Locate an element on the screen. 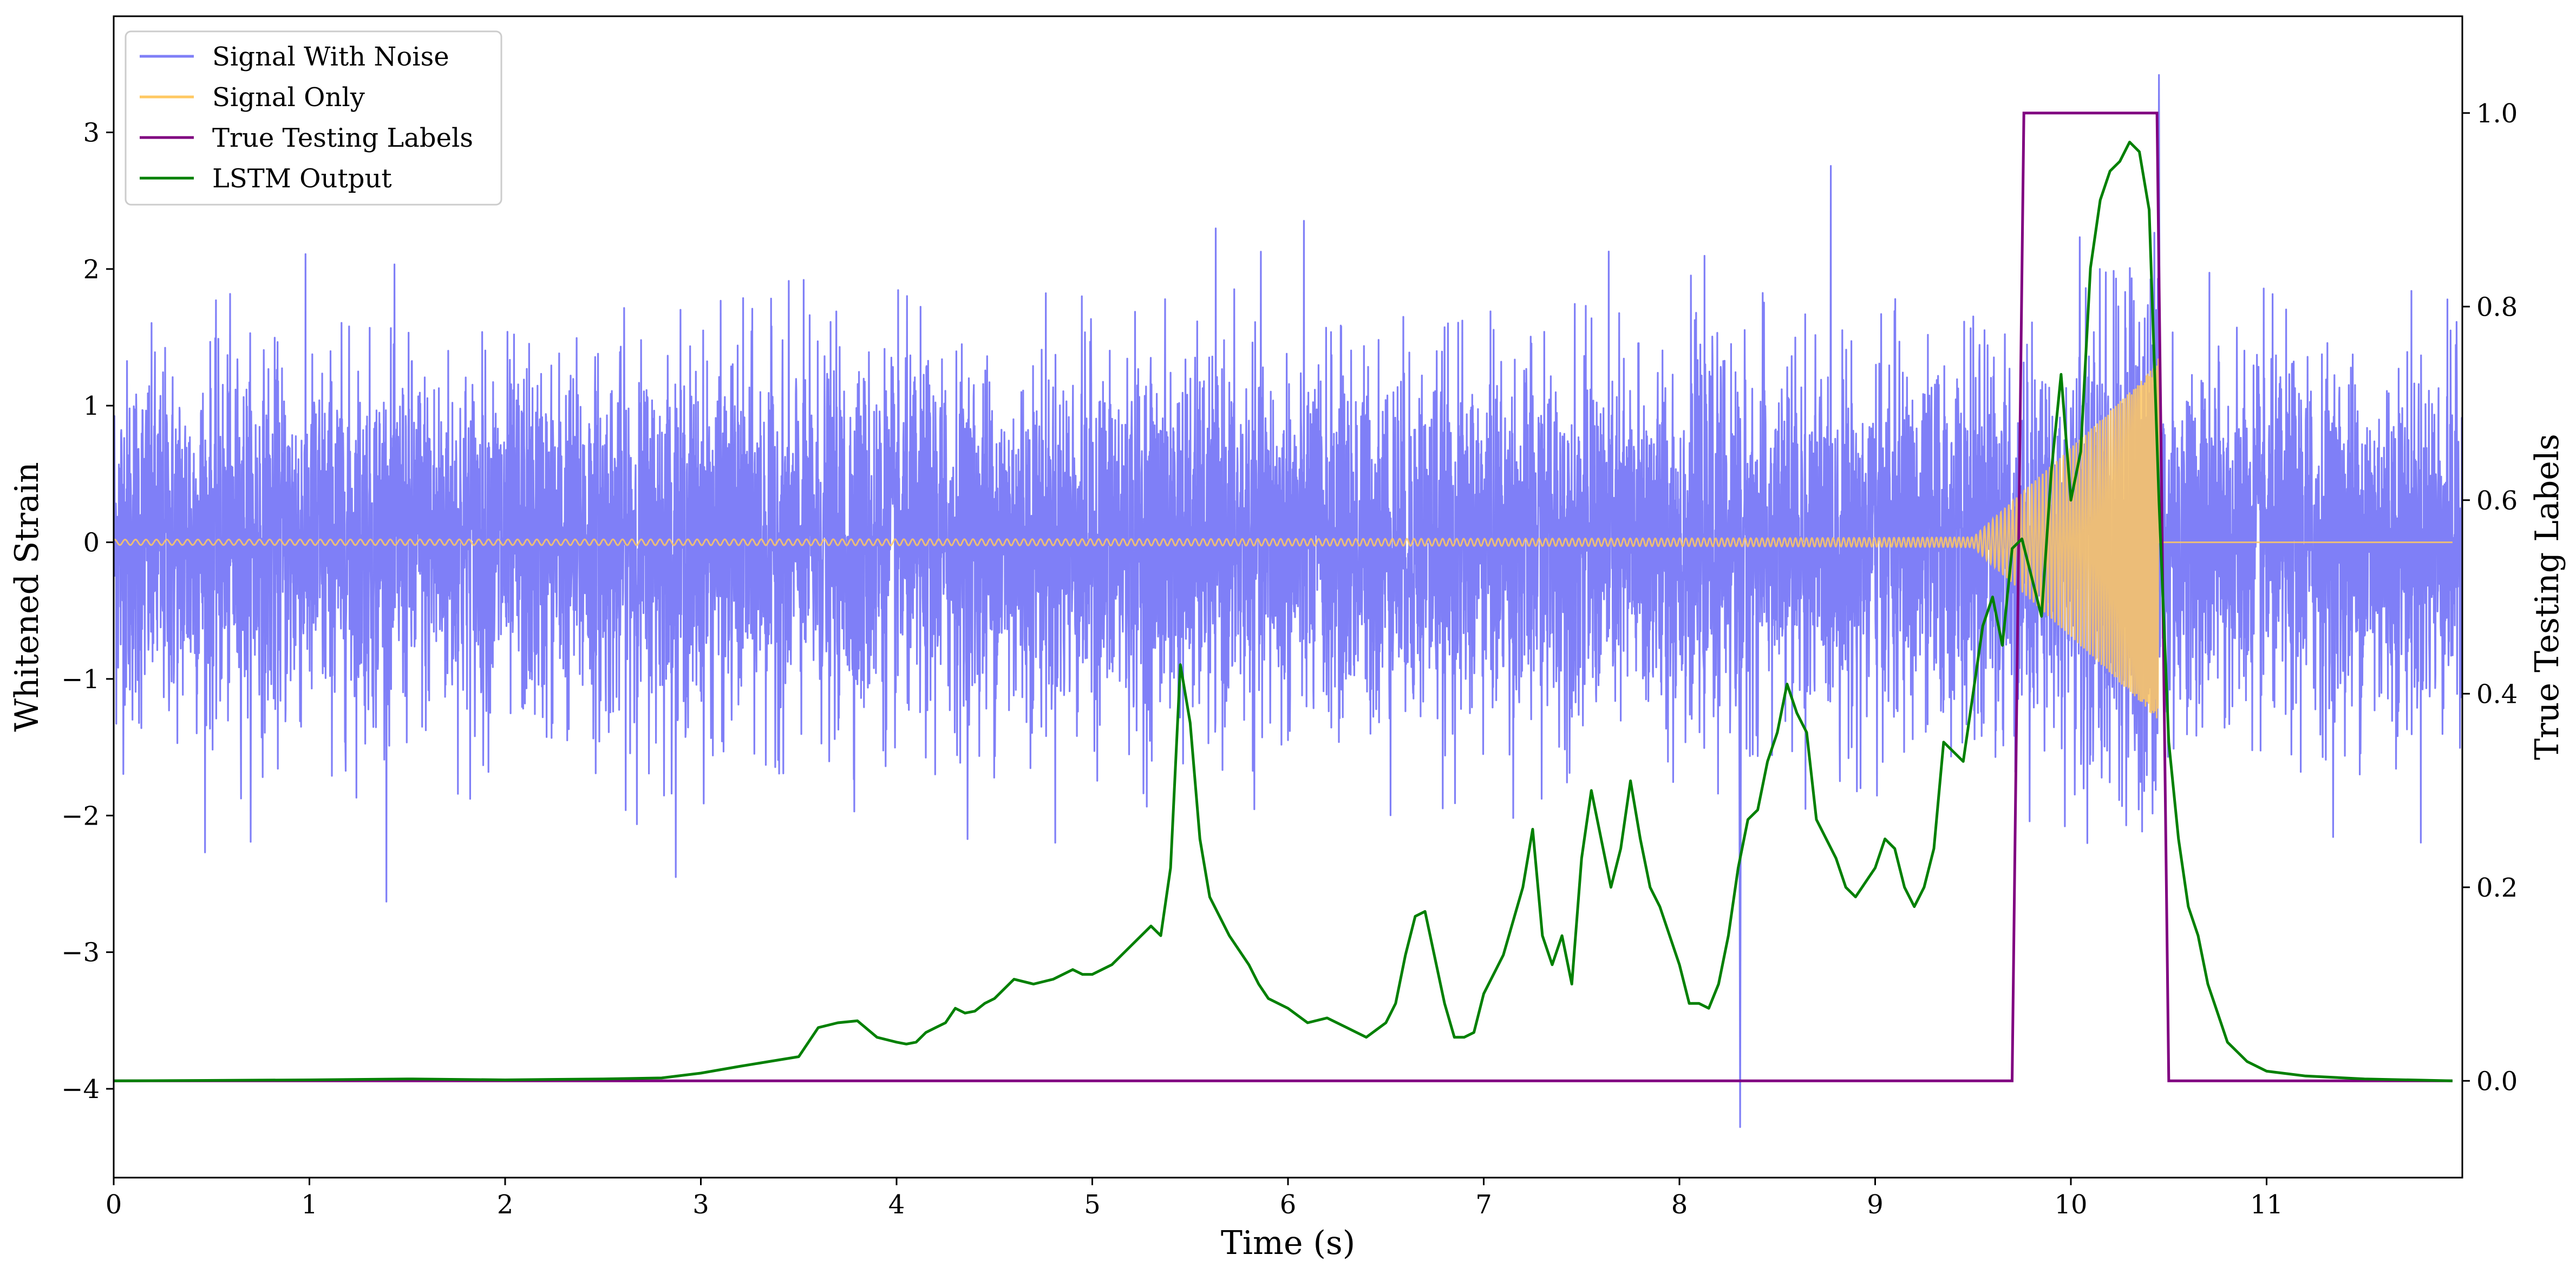  x-tick-label: 7 is located at coordinates (1483, 1205).